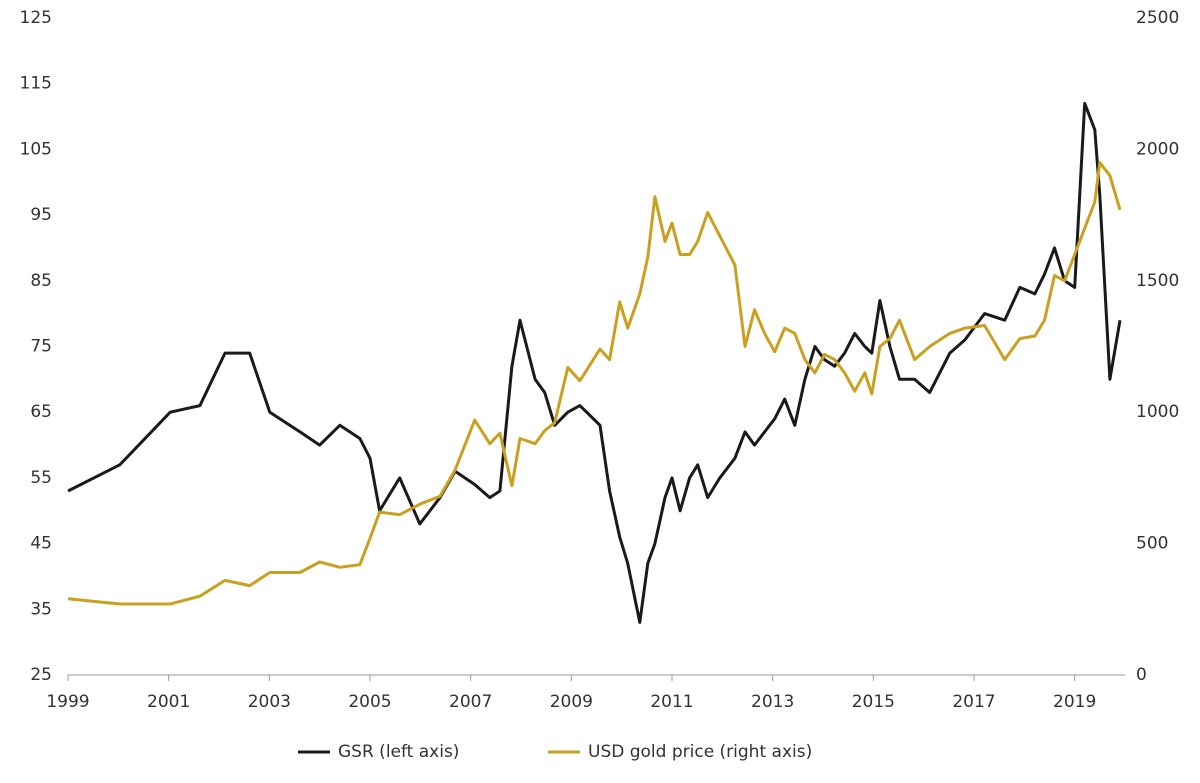 Image resolution: width=1200 pixels, height=783 pixels. What do you see at coordinates (168, 702) in the screenshot?
I see `x-tick-label: 2001` at bounding box center [168, 702].